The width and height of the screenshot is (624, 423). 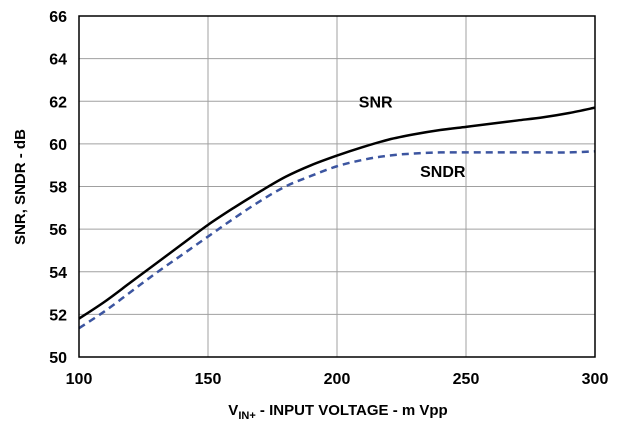 What do you see at coordinates (79, 379) in the screenshot?
I see `x-tick-label: 100` at bounding box center [79, 379].